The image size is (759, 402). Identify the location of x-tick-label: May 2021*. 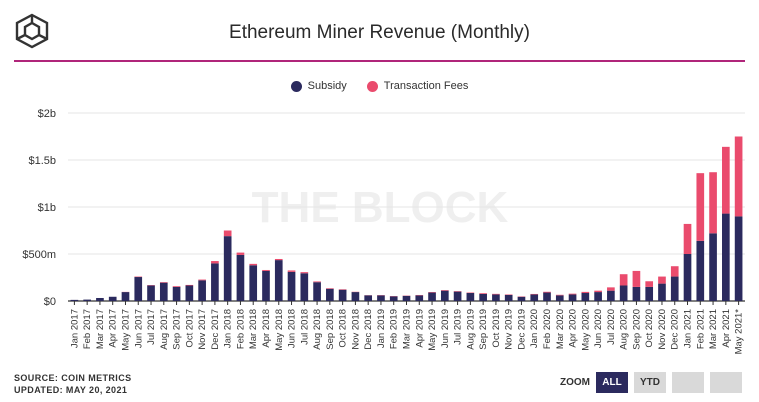
(739, 332).